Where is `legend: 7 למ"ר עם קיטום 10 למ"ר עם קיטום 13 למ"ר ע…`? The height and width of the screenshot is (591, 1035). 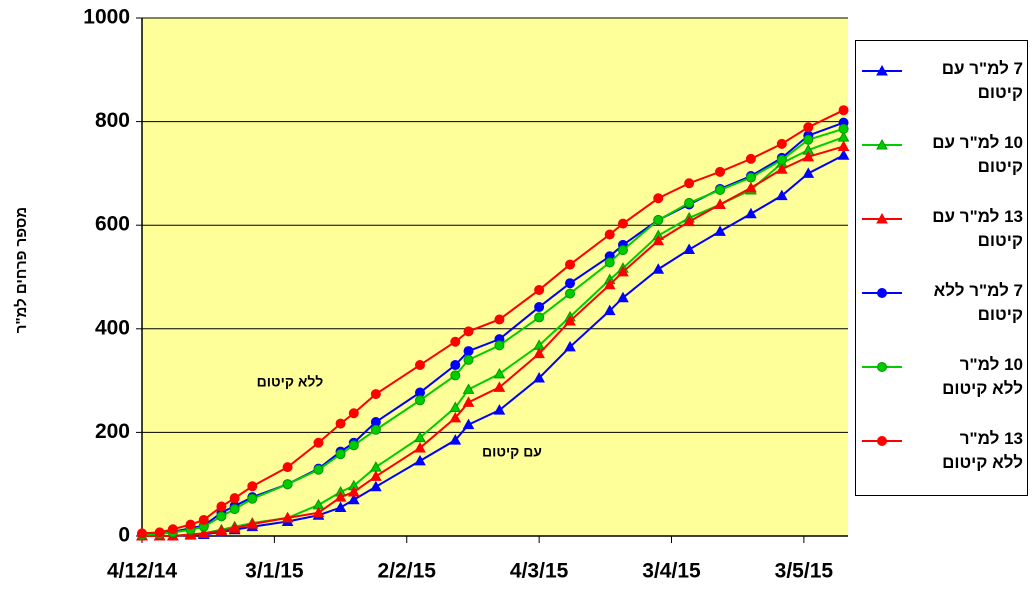
legend: 7 למ"ר עם קיטום 10 למ"ר עם קיטום 13 למ"ר ע… is located at coordinates (941, 268).